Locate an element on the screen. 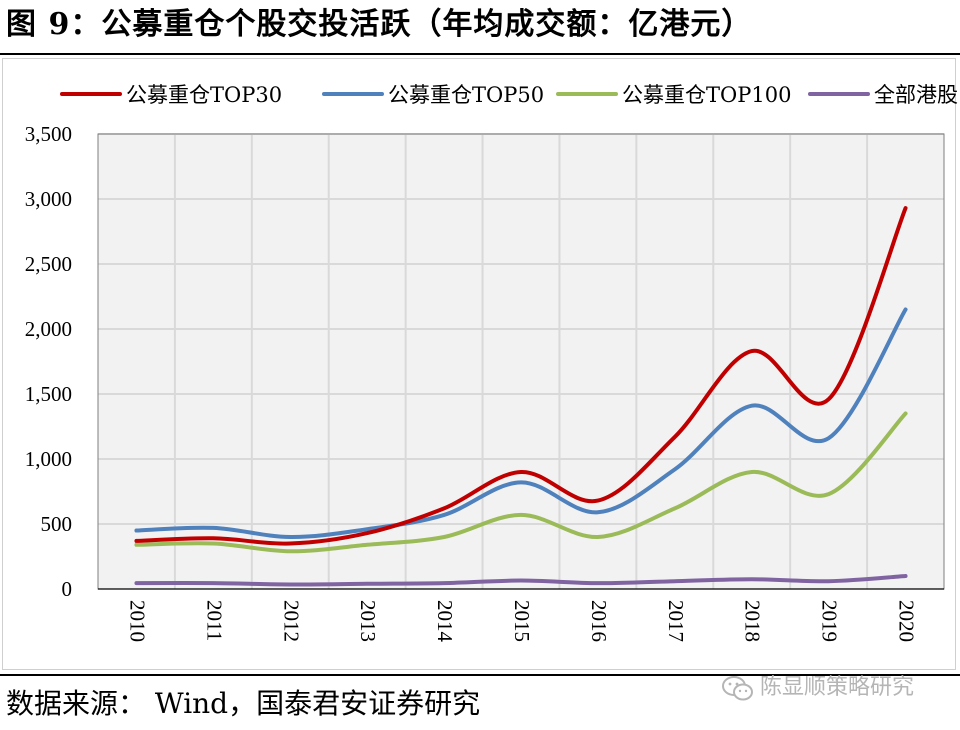  wechat-icon is located at coordinates (737, 688).